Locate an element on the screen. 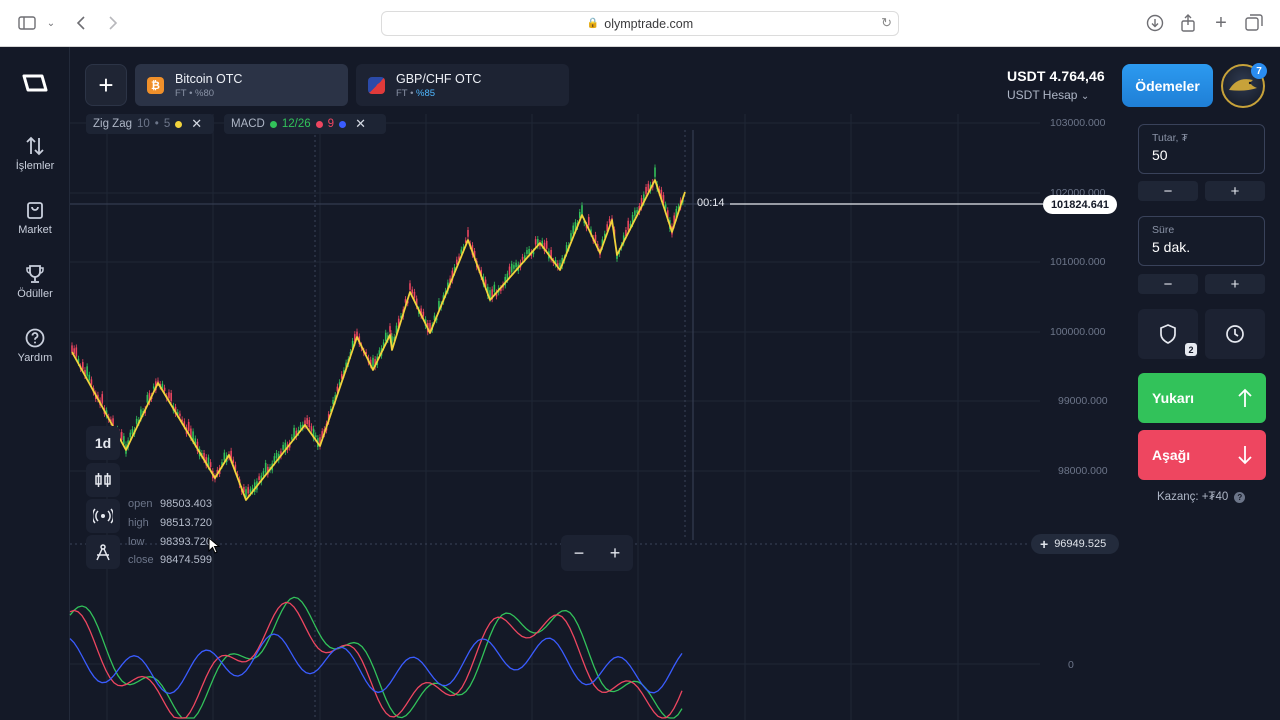 The width and height of the screenshot is (1280, 720). amount-increase-button: + is located at coordinates (1235, 191).